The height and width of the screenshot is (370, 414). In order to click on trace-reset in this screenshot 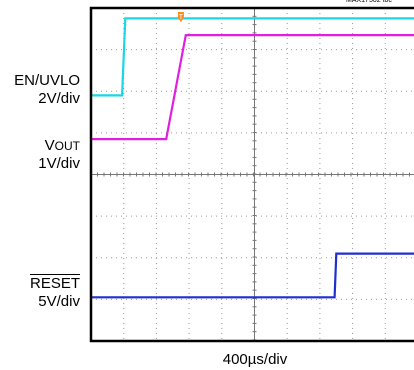, I will do `click(252, 275)`.